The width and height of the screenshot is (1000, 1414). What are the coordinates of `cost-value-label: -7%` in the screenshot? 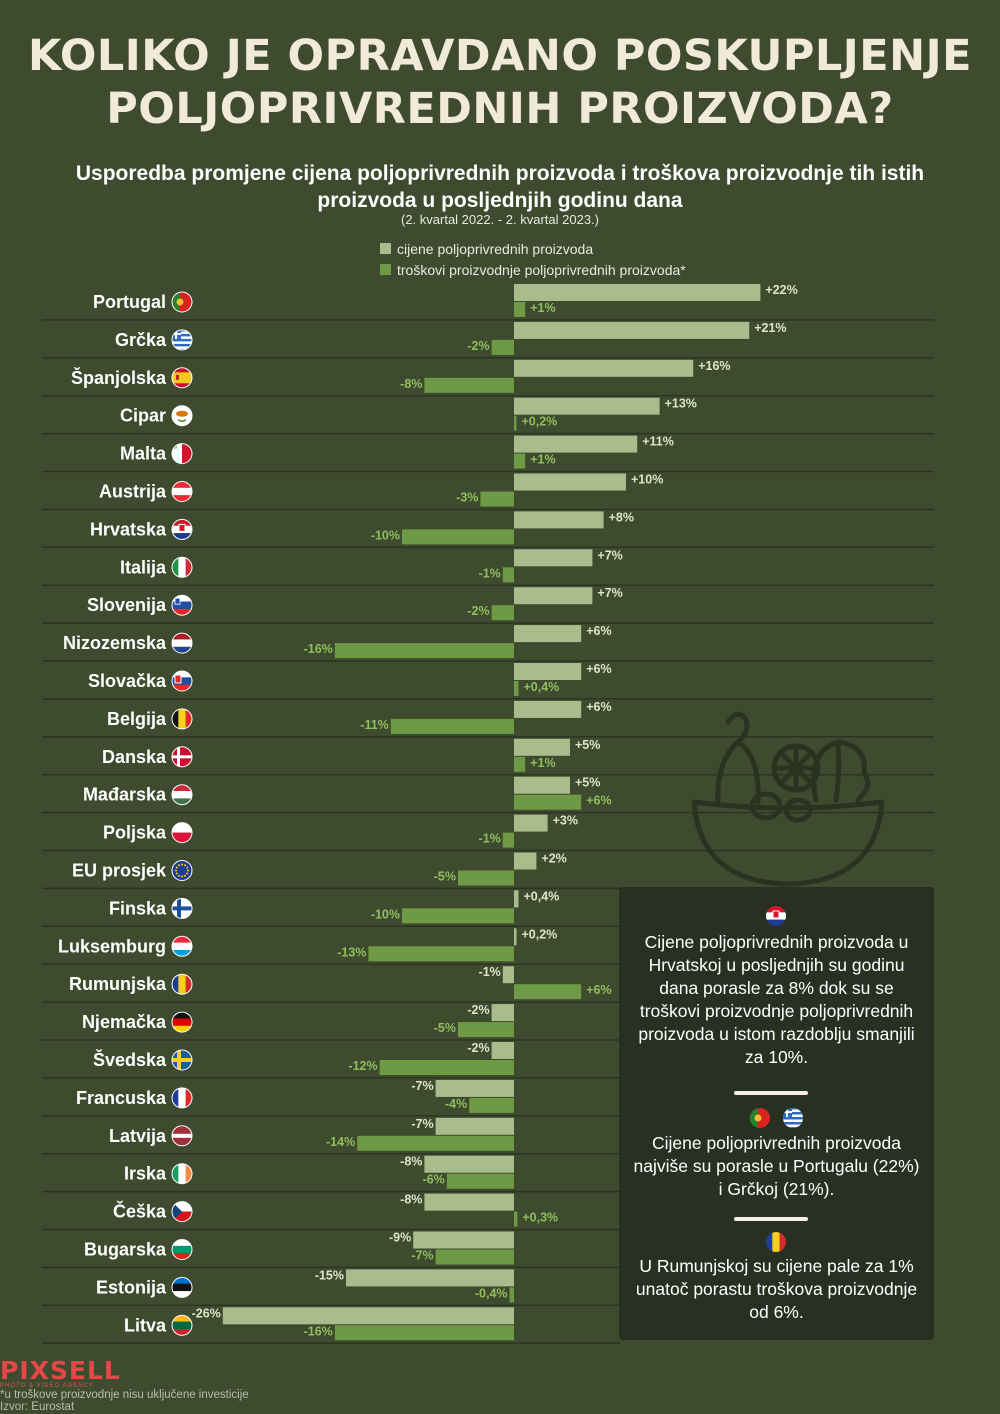 It's located at (422, 1256).